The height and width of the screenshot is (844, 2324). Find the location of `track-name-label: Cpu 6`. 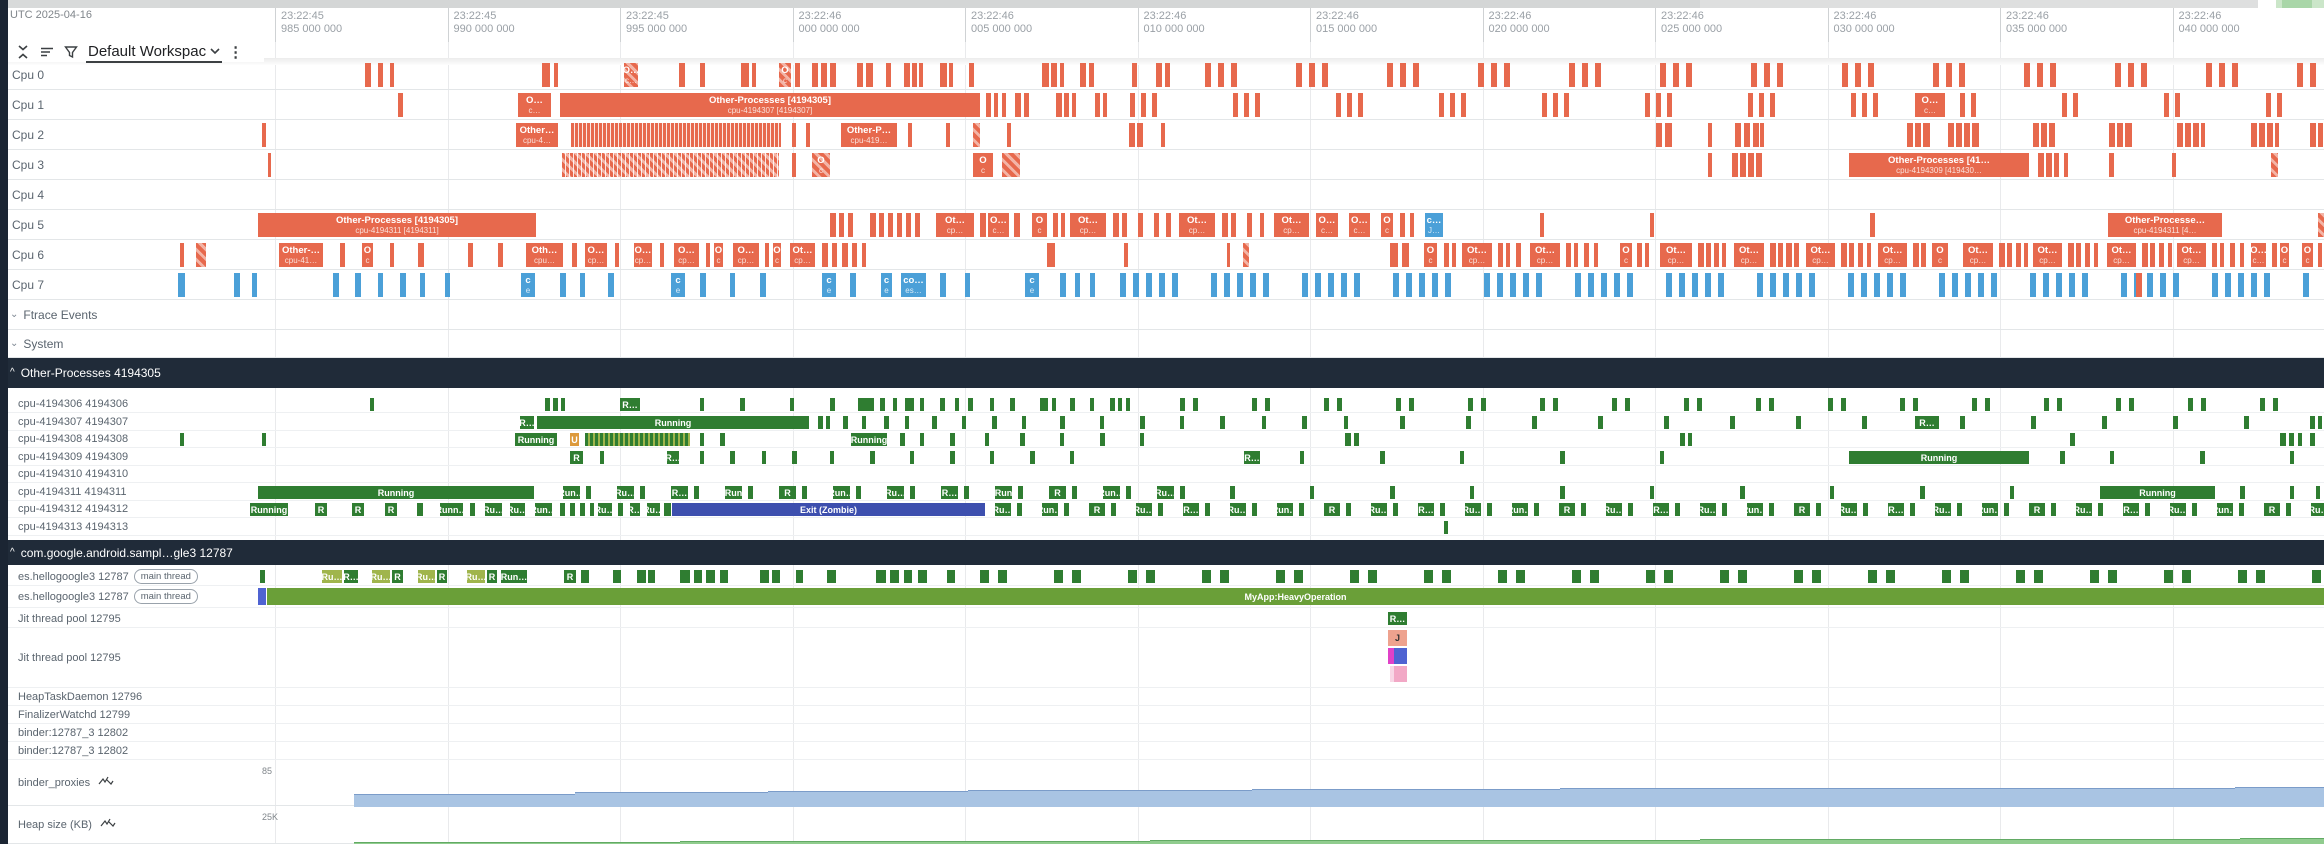

track-name-label: Cpu 6 is located at coordinates (28, 254).